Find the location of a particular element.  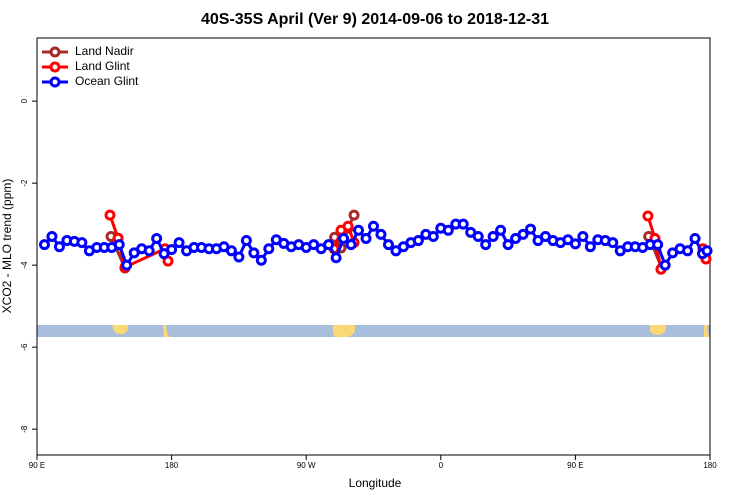

legend-label: Land Glint is located at coordinates (102, 66).